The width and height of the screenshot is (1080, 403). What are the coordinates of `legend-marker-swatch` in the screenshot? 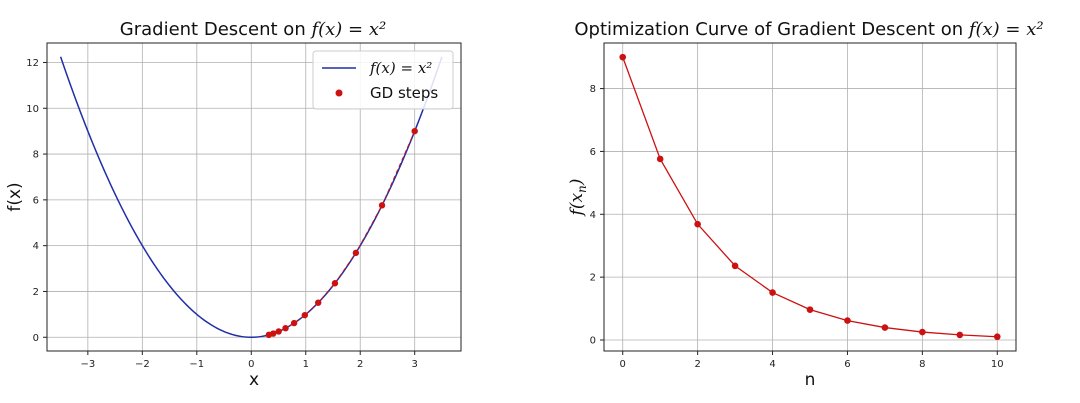 It's located at (339, 93).